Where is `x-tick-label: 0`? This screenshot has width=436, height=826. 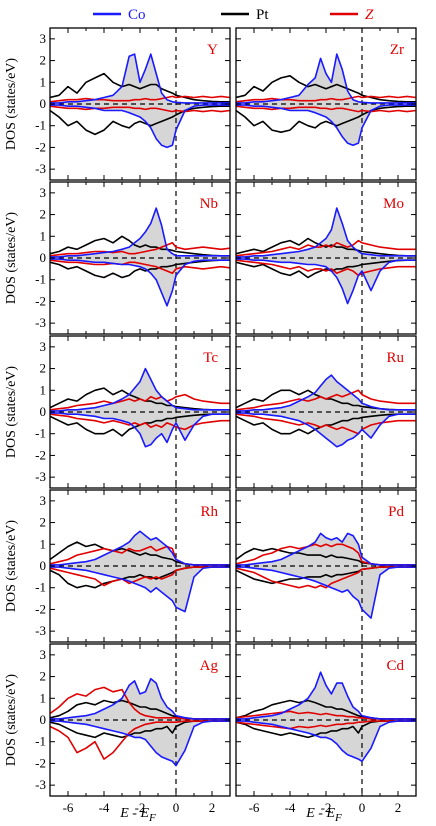
x-tick-label: 0 is located at coordinates (176, 807).